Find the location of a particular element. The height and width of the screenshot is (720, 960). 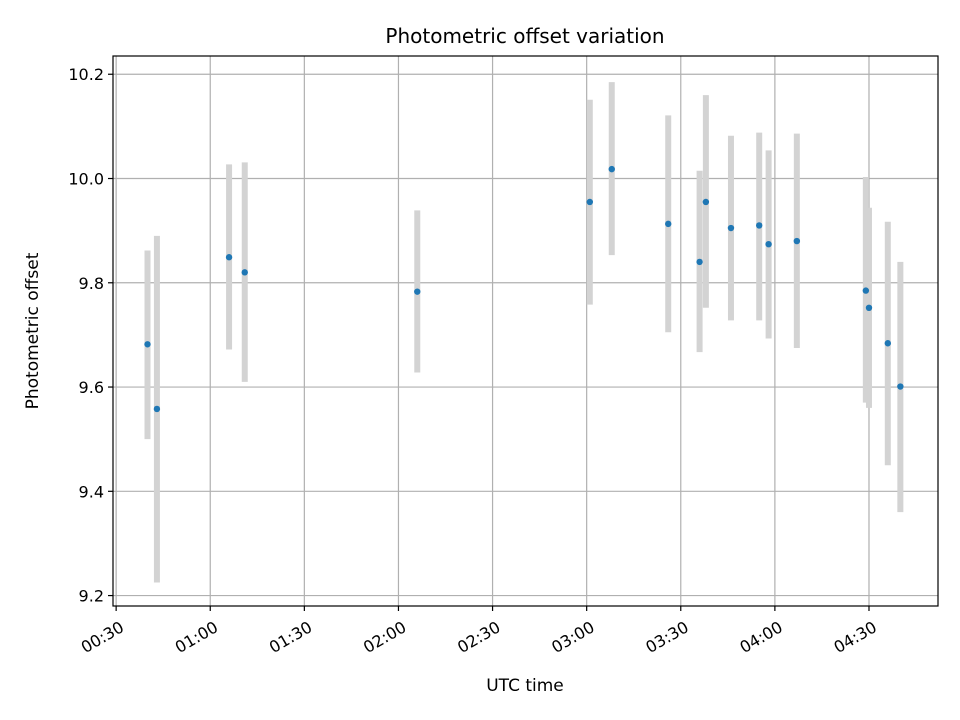

y-tick-label: 10.2 is located at coordinates (86, 74).